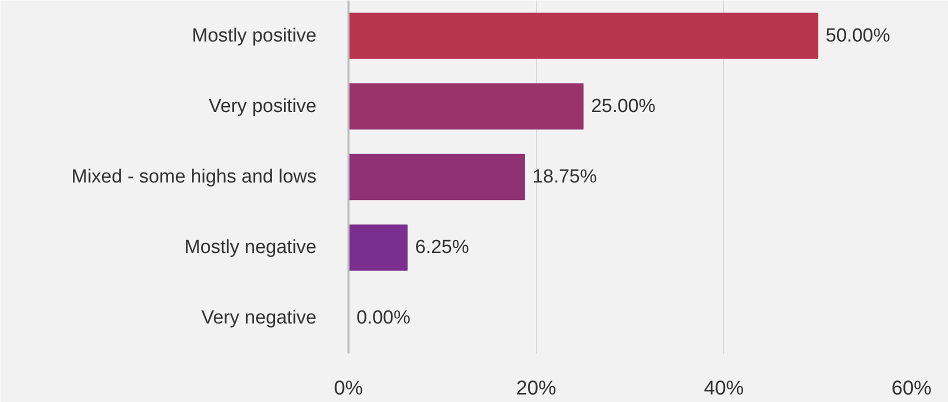  What do you see at coordinates (911, 389) in the screenshot?
I see `x-tick-label: 60%` at bounding box center [911, 389].